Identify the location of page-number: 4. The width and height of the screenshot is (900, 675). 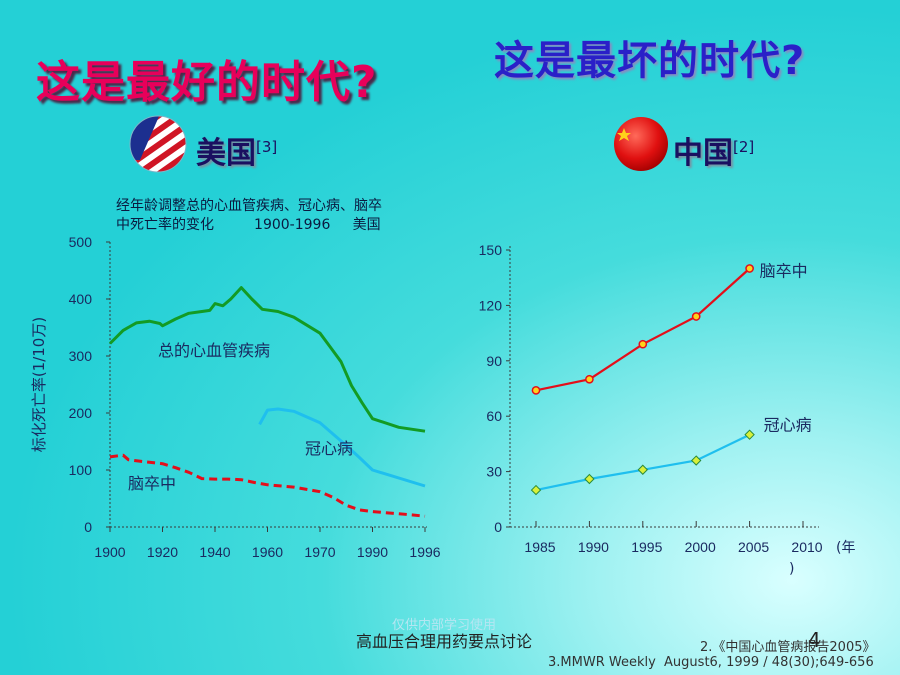
(814, 640).